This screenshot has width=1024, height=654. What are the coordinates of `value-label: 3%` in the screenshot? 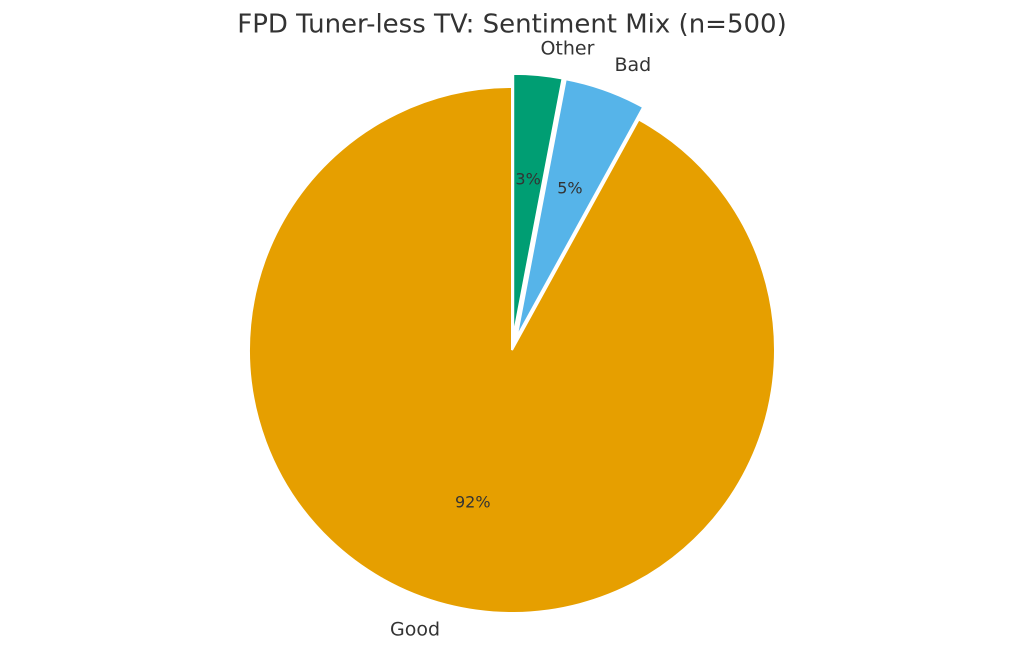 It's located at (527, 178).